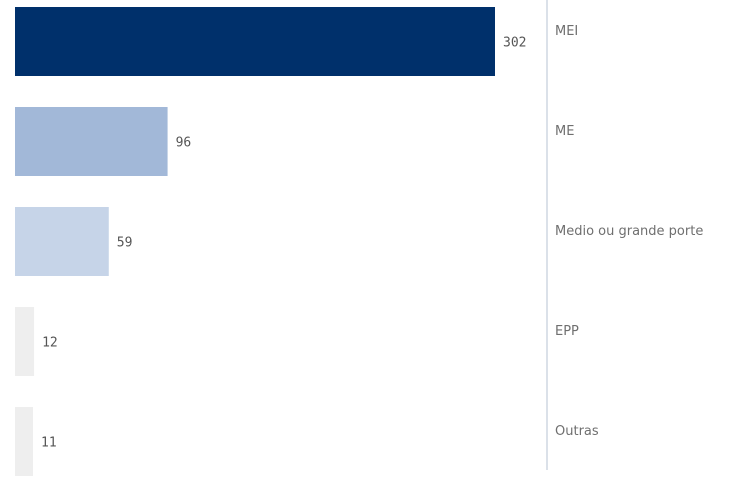  I want to click on value-label-outras: 11, so click(49, 443).